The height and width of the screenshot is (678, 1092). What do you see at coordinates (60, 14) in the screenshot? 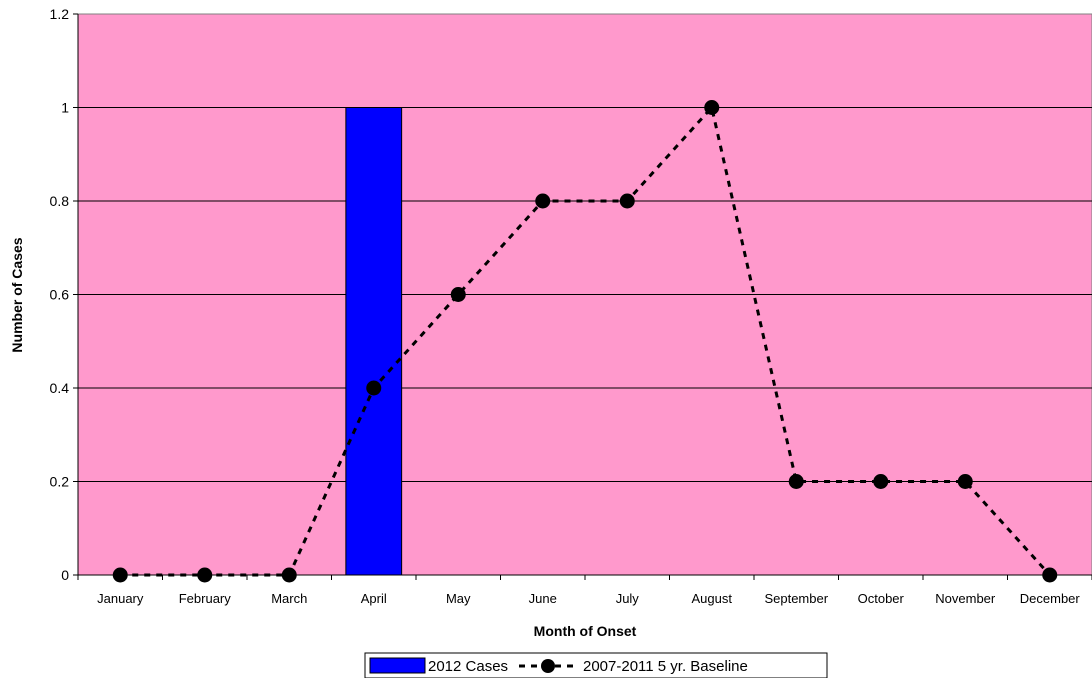
I see `y-tick-label: 1.2` at bounding box center [60, 14].